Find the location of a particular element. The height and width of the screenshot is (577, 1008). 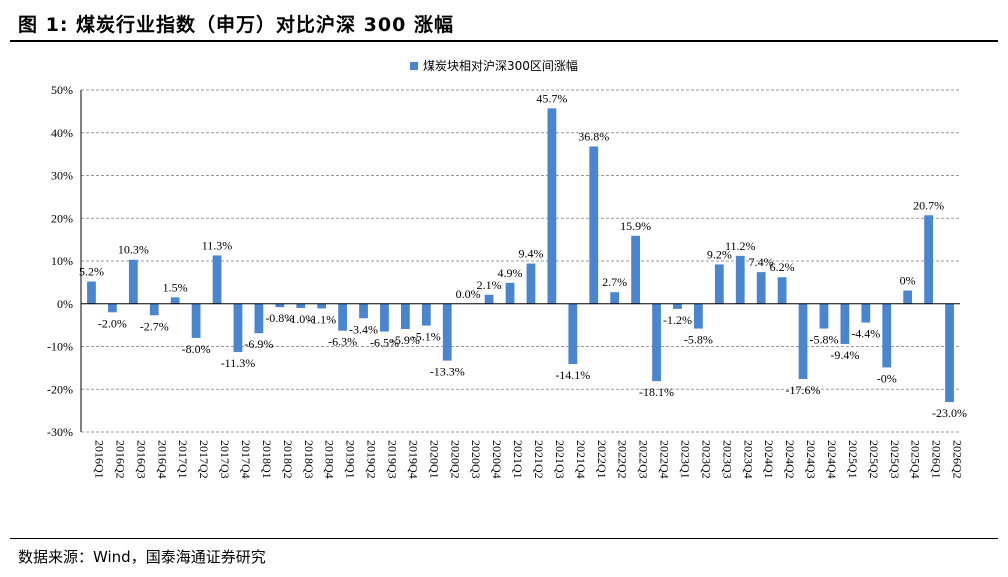

x-tick-label: 2025Q4 is located at coordinates (916, 459).